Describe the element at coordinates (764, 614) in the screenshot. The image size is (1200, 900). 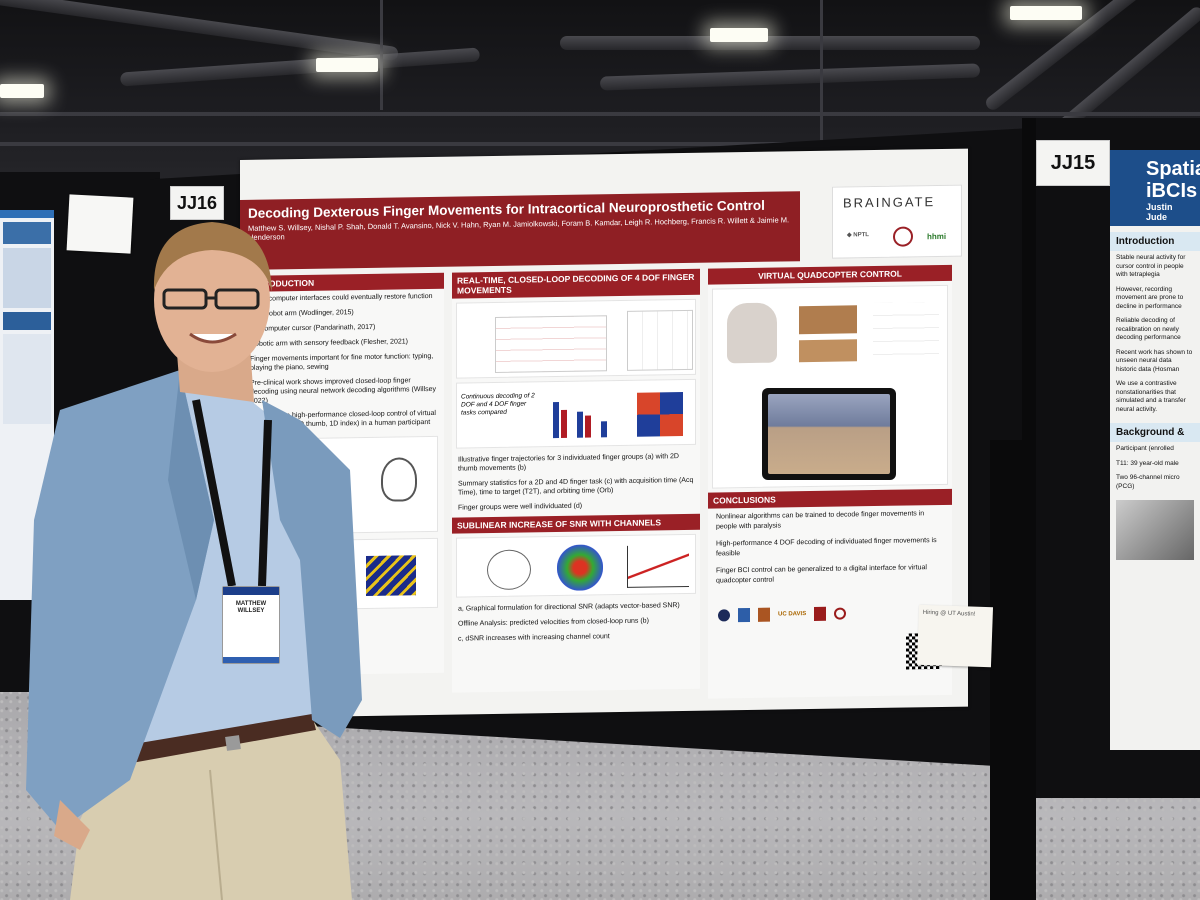
I see `brown-logo-icon` at that location.